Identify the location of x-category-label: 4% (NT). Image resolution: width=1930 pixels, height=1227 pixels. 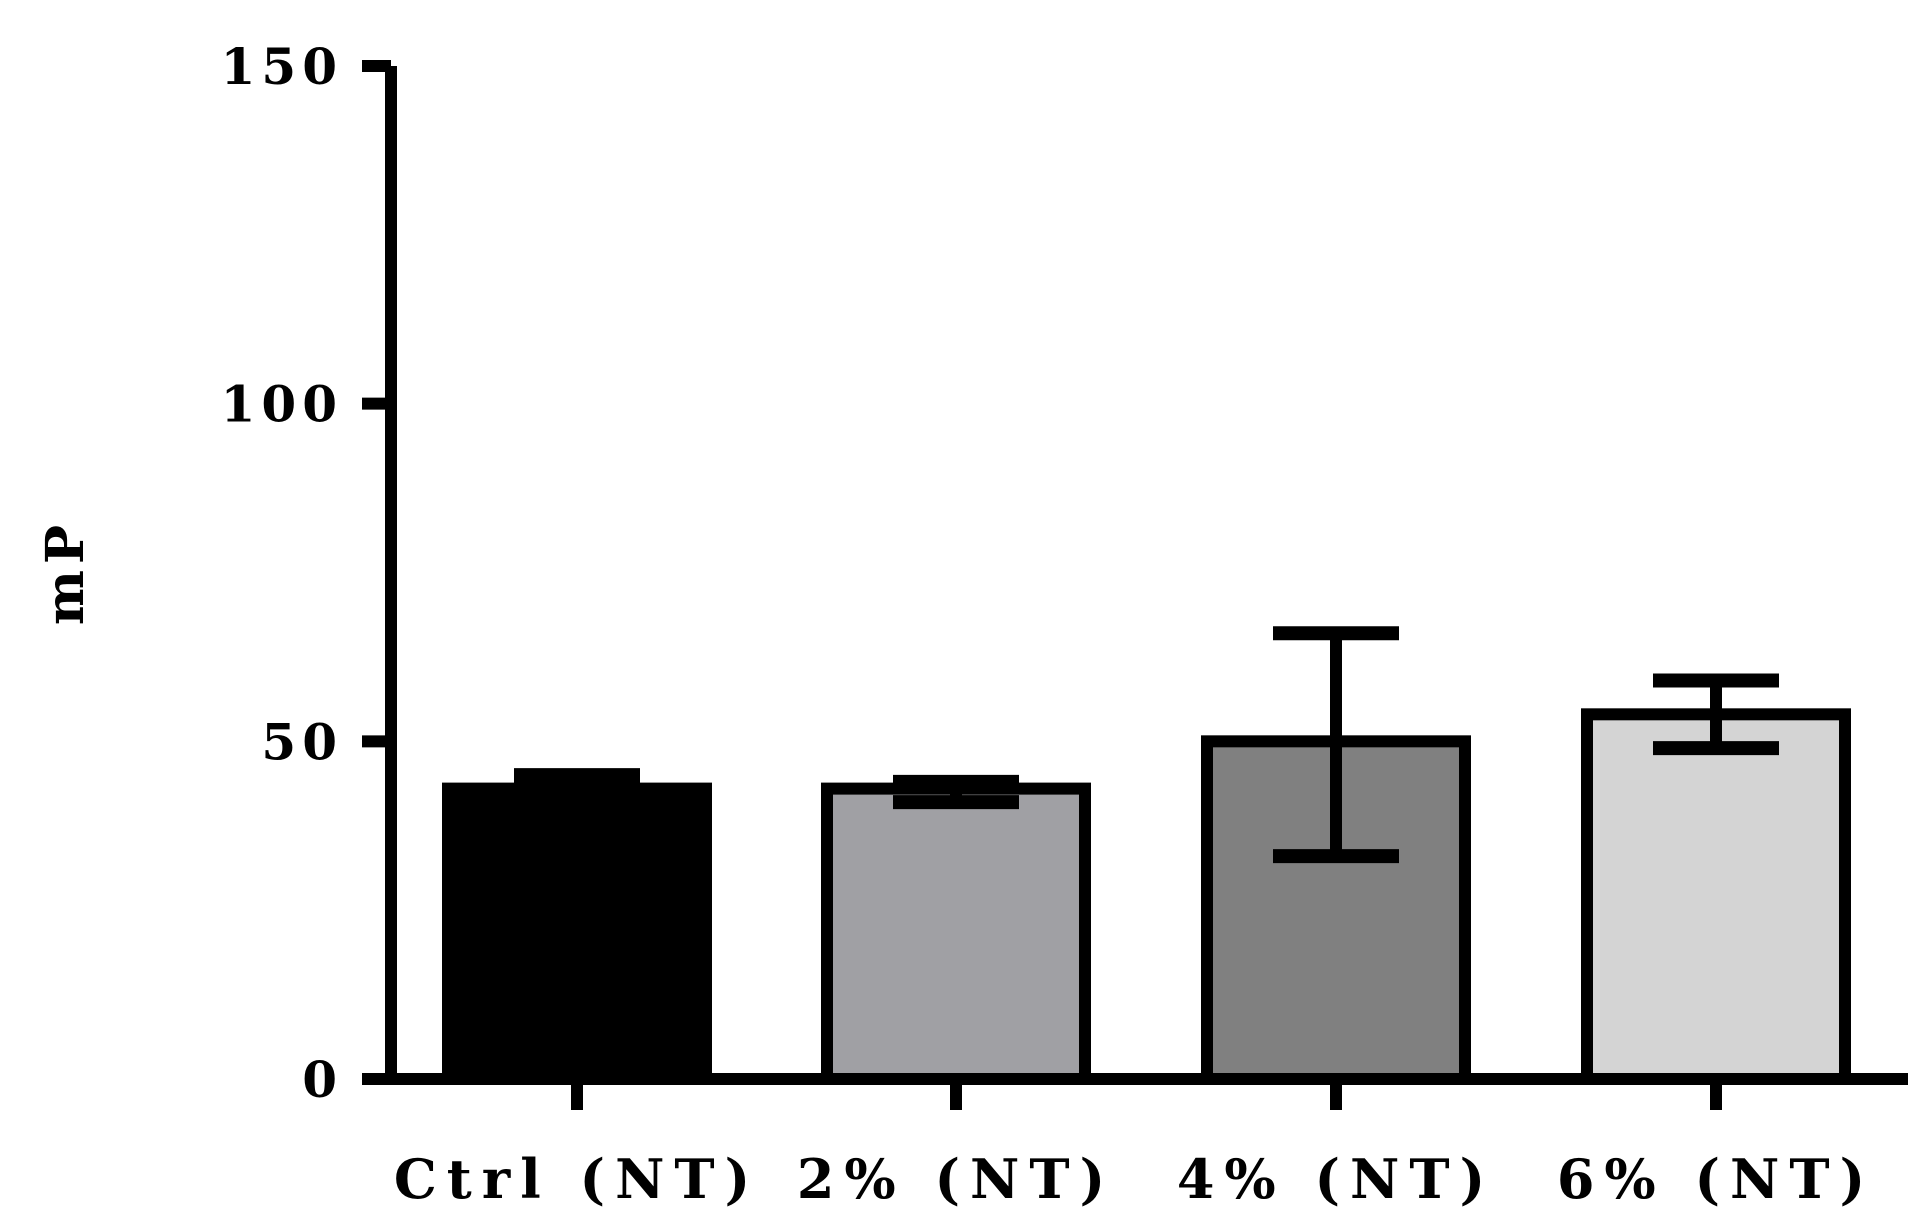
(1336, 1179).